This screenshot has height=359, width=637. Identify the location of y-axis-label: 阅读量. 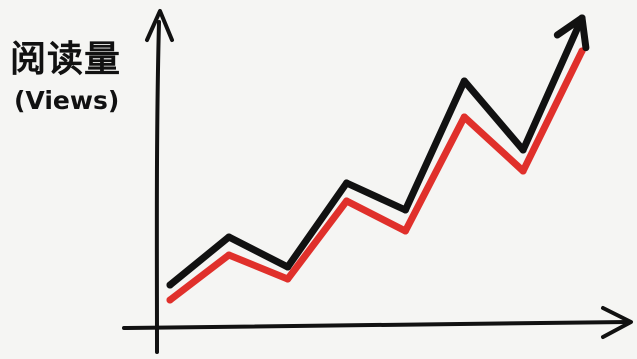
(66, 59).